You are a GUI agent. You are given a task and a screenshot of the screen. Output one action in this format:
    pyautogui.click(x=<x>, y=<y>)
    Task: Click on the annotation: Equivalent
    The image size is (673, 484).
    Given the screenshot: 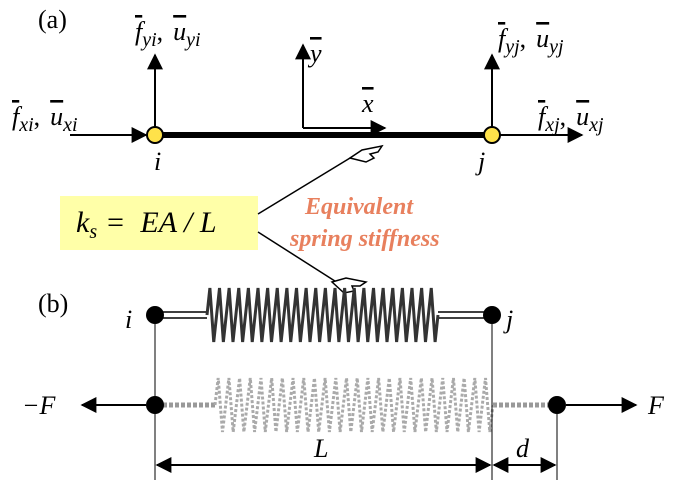 What is the action you would take?
    pyautogui.click(x=359, y=207)
    